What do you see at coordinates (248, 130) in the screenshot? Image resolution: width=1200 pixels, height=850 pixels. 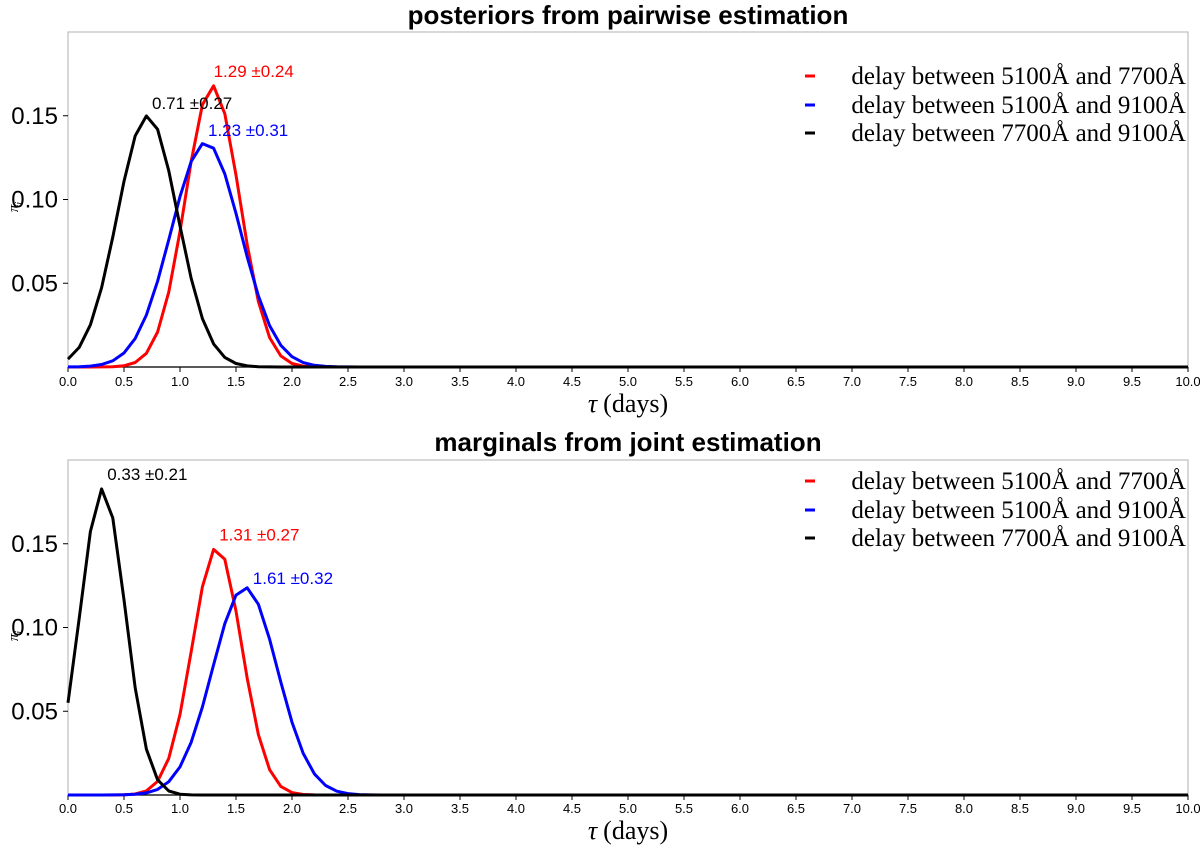 I see `peak-annotation-1: 1.23 ±0.31` at bounding box center [248, 130].